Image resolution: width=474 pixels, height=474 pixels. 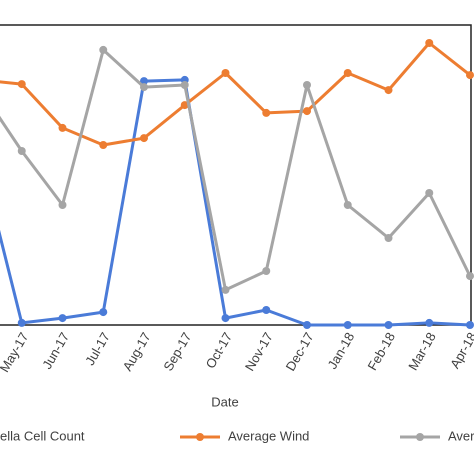 What do you see at coordinates (97, 349) in the screenshot?
I see `x-tick-label: Jul-17` at bounding box center [97, 349].